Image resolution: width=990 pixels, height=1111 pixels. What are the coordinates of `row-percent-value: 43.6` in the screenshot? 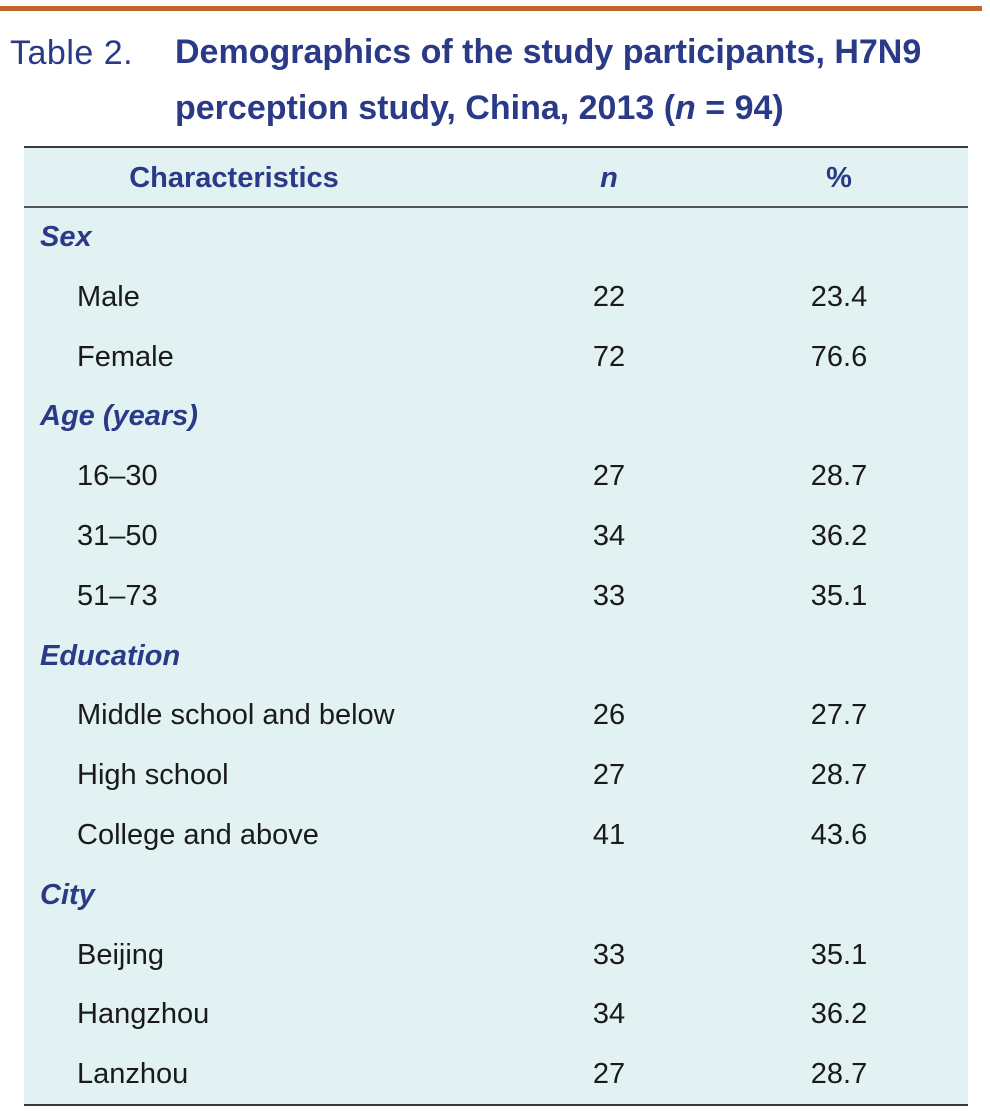 It's located at (839, 834).